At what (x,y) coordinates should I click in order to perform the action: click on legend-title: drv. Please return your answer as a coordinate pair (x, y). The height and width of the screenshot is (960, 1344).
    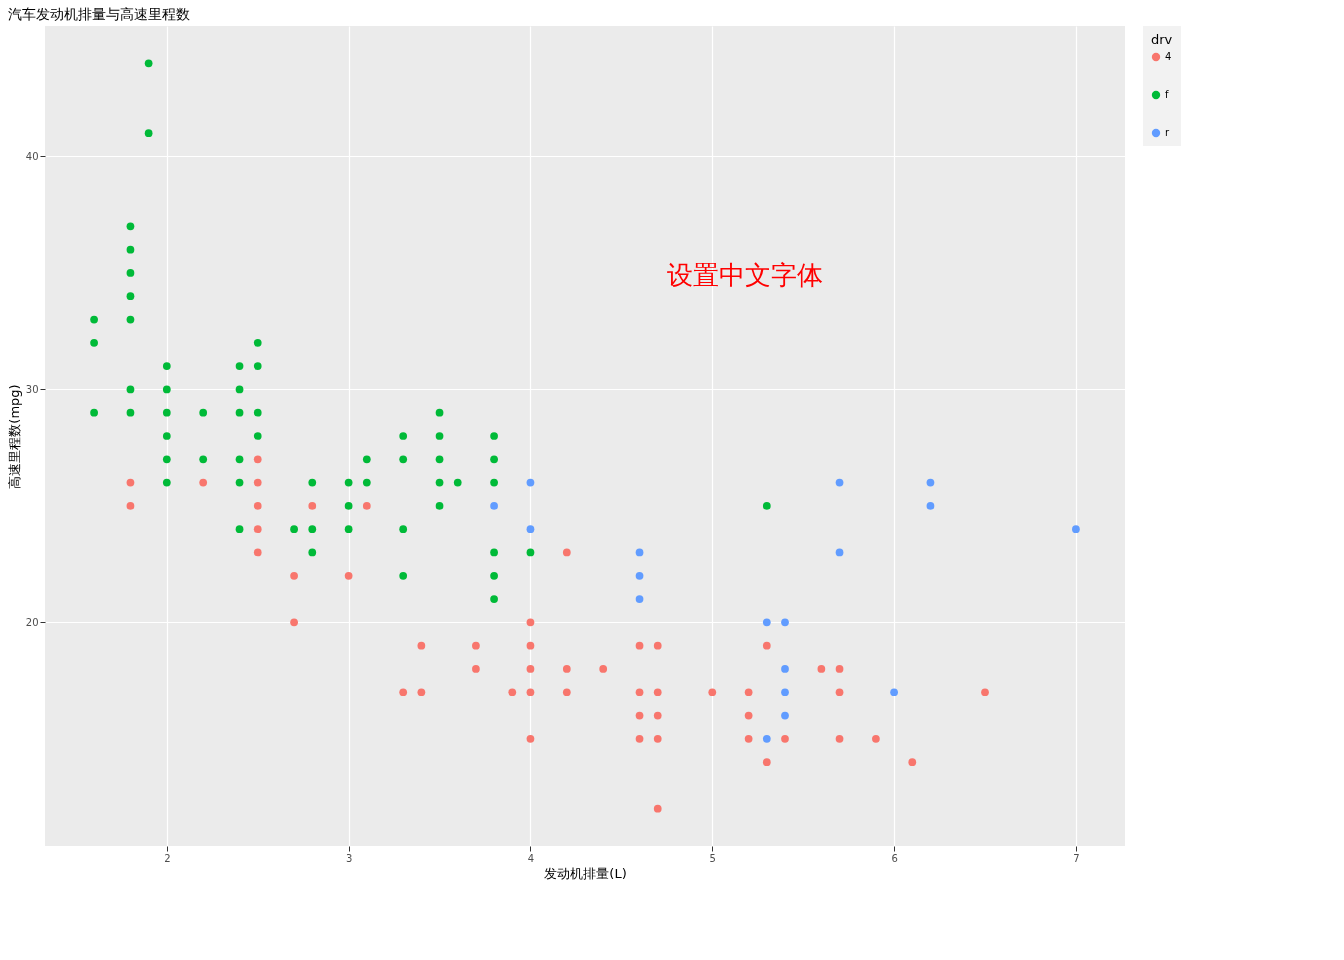
    Looking at the image, I should click on (1162, 39).